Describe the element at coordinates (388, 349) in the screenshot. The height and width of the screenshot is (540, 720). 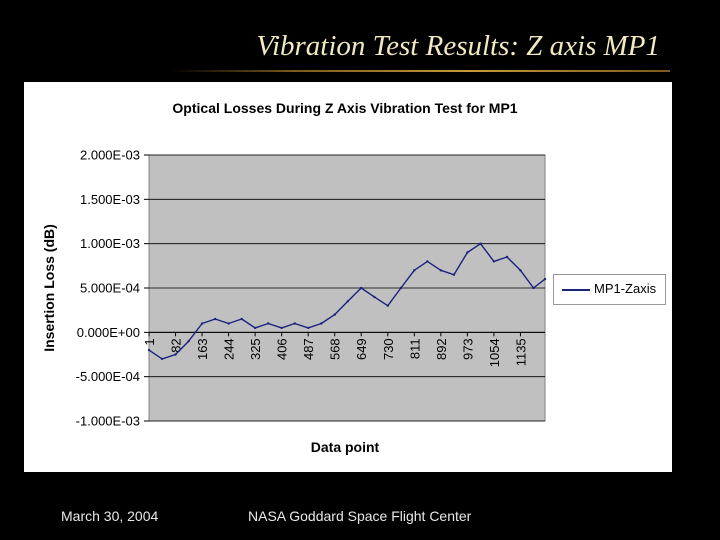
I see `x-tick-label: 730` at that location.